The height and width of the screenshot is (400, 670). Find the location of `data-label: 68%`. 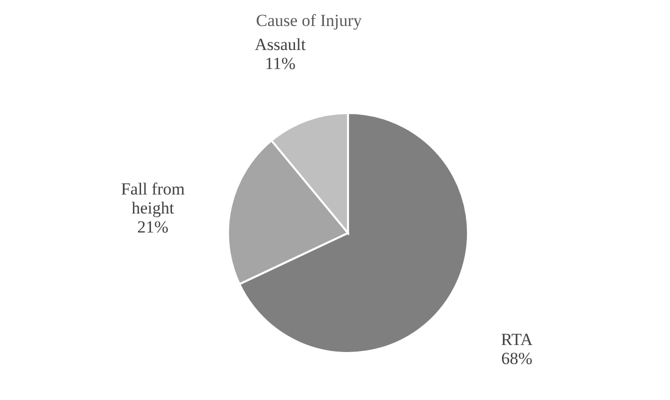

data-label: 68% is located at coordinates (516, 358).